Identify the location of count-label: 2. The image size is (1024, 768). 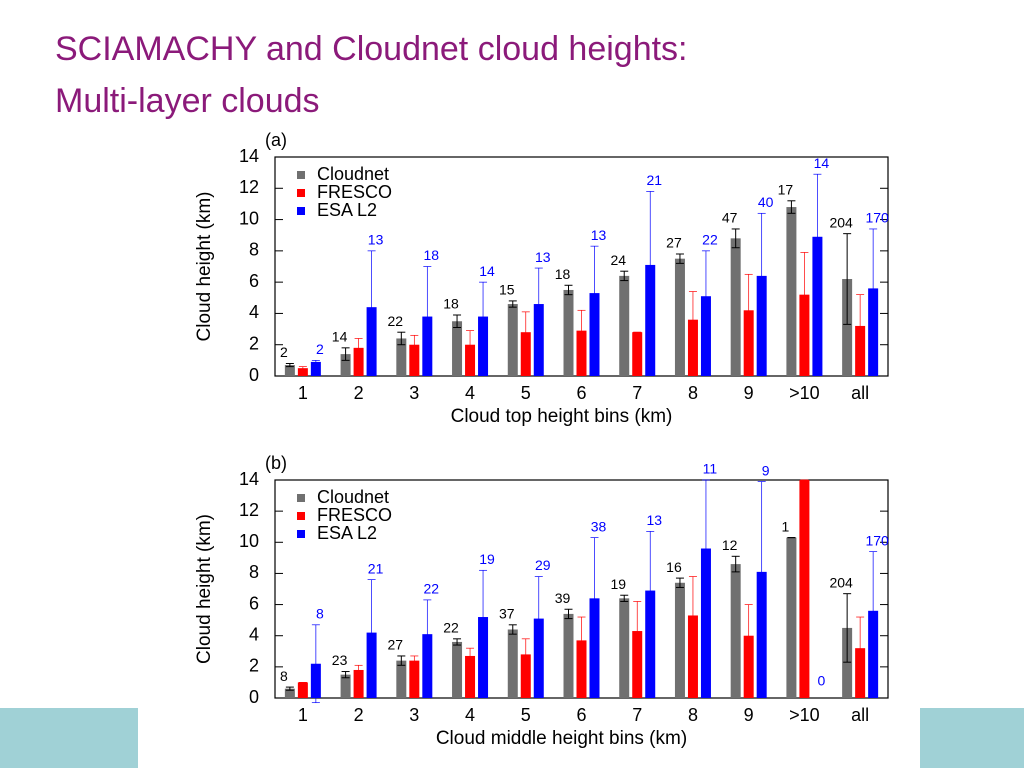
(284, 352).